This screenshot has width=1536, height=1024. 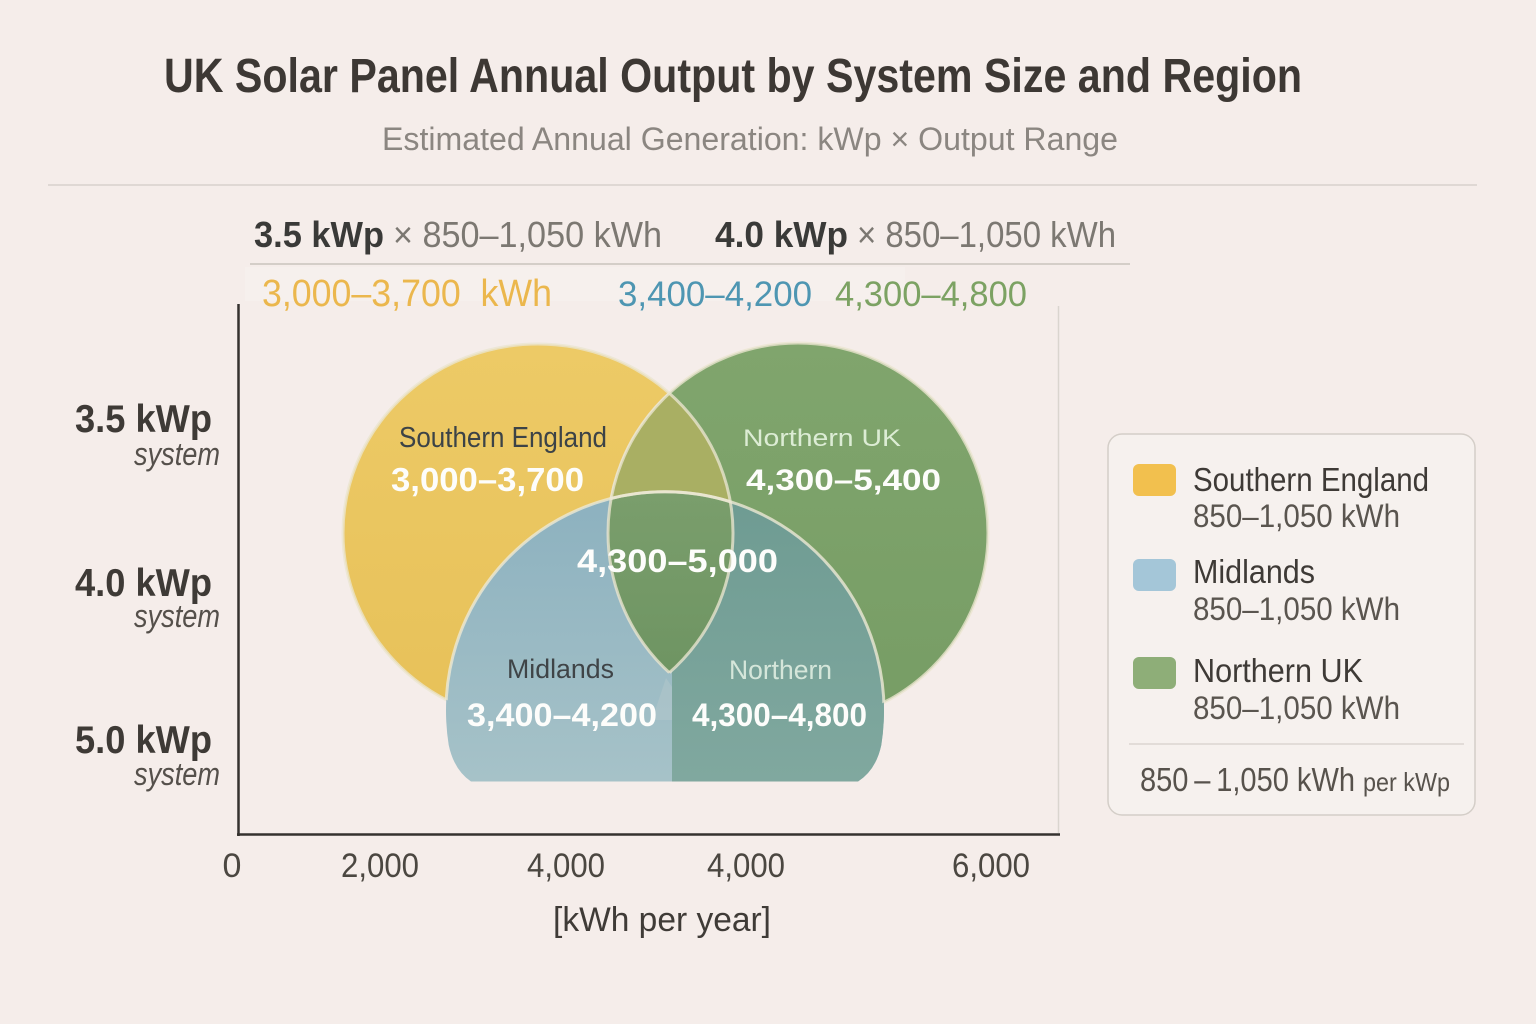 I want to click on svg-text: 4,300–5,400, so click(x=843, y=480).